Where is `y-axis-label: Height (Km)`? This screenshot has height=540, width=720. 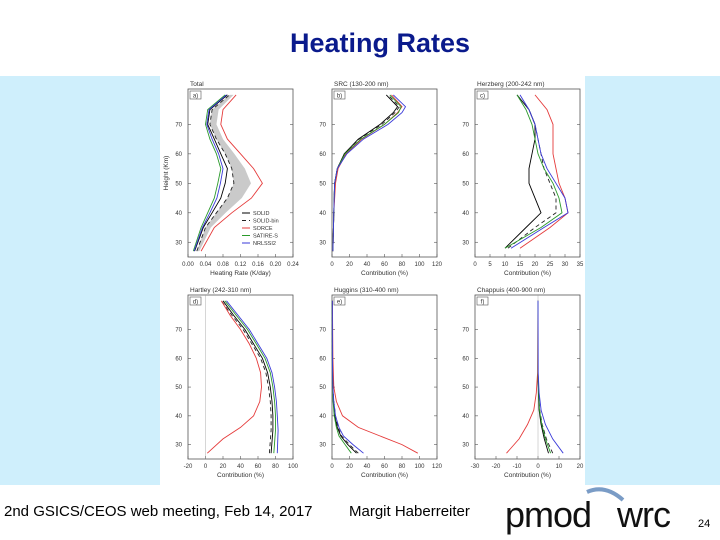
y-axis-label: Height (Km) is located at coordinates (166, 173).